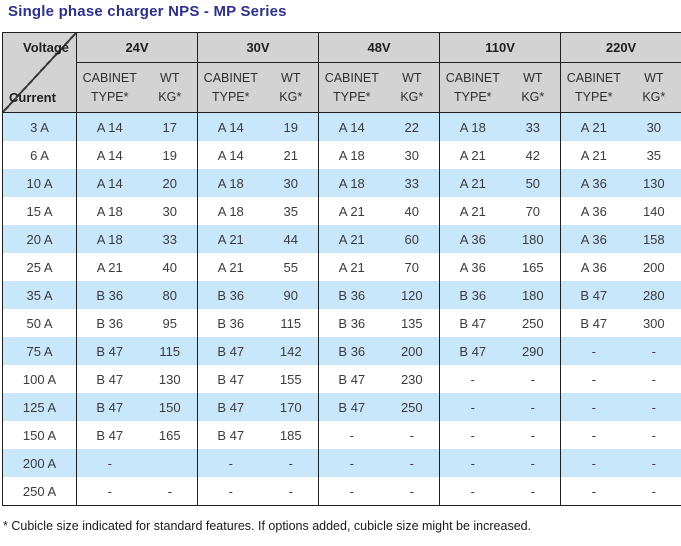 The image size is (681, 546). I want to click on cell-weight: 55, so click(291, 267).